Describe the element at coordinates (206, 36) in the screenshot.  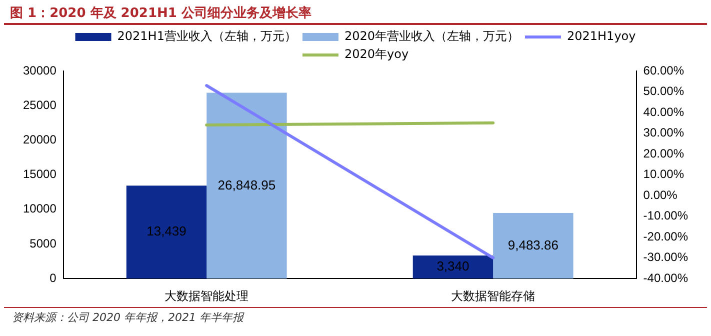
I see `legend-label: 2021H1营业收入（左轴，万元）` at that location.